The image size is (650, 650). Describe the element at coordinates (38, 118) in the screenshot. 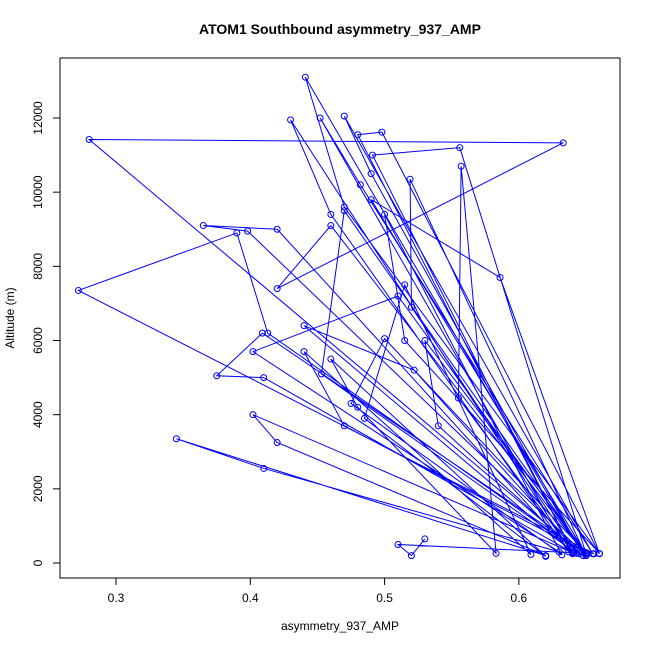

I see `y-tick-label: 12000` at that location.